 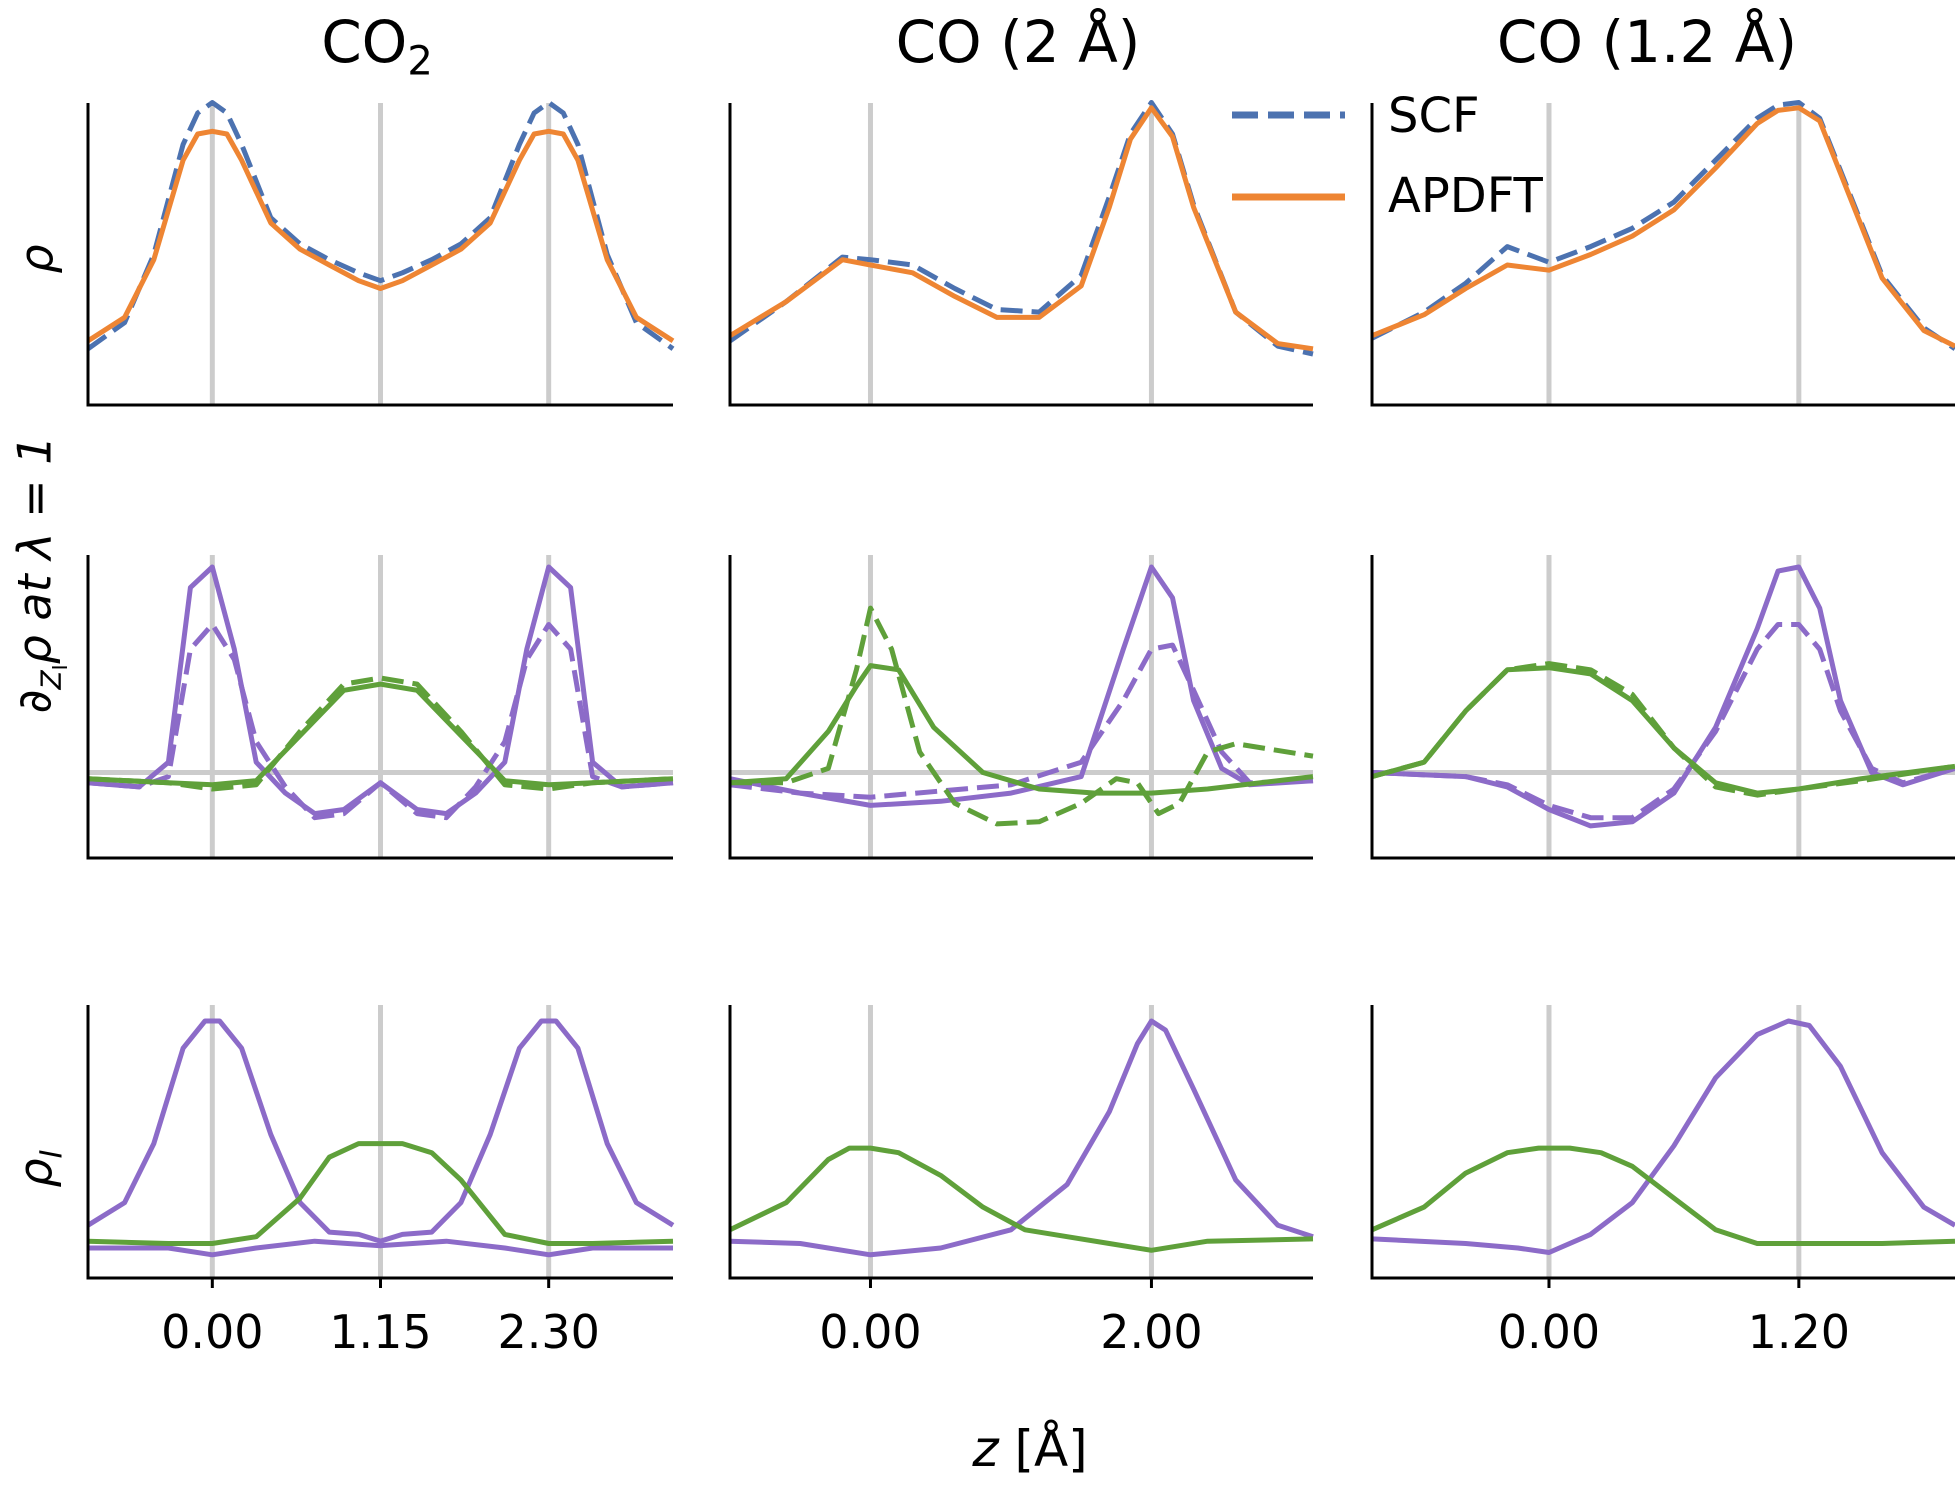 What do you see at coordinates (380, 1248) in the screenshot?
I see `series-line-purple-lower` at bounding box center [380, 1248].